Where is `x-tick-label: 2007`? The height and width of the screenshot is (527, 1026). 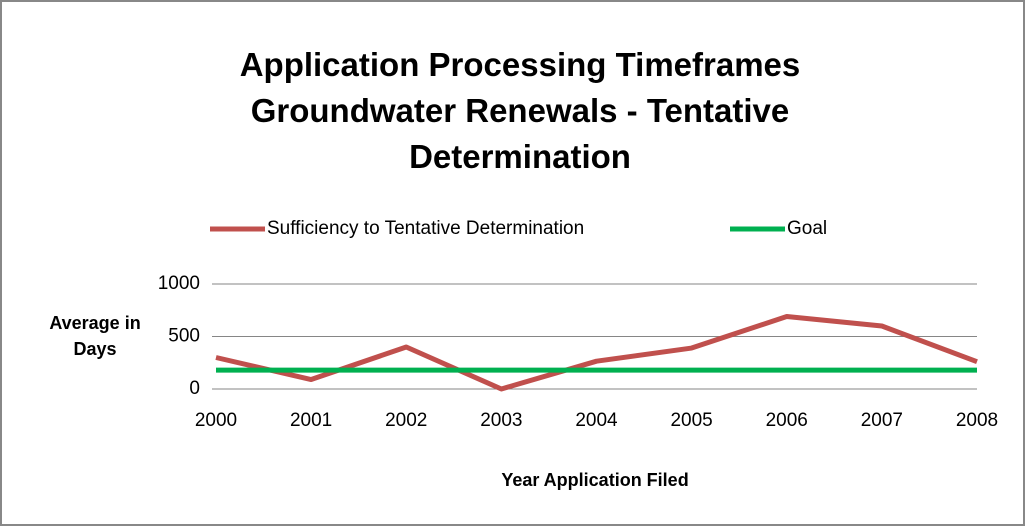 x-tick-label: 2007 is located at coordinates (882, 420).